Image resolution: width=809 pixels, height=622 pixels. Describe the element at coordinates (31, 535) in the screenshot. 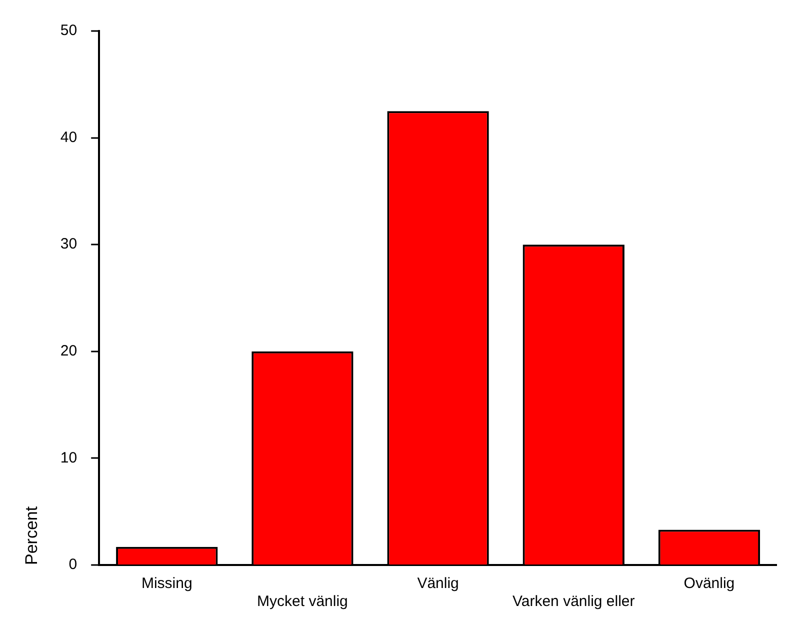

I see `y-axis-title: Percent` at that location.